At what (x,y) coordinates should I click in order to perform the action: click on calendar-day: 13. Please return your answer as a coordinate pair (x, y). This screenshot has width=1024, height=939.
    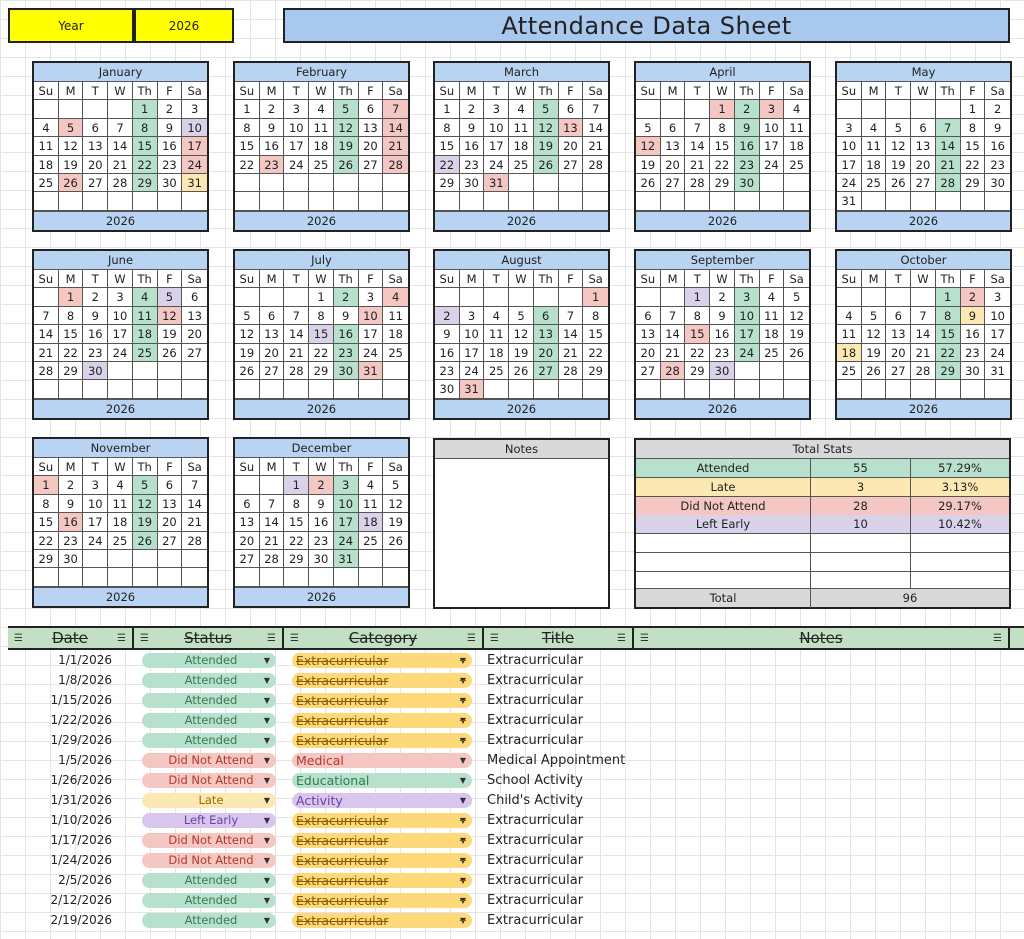
    Looking at the image, I should click on (247, 522).